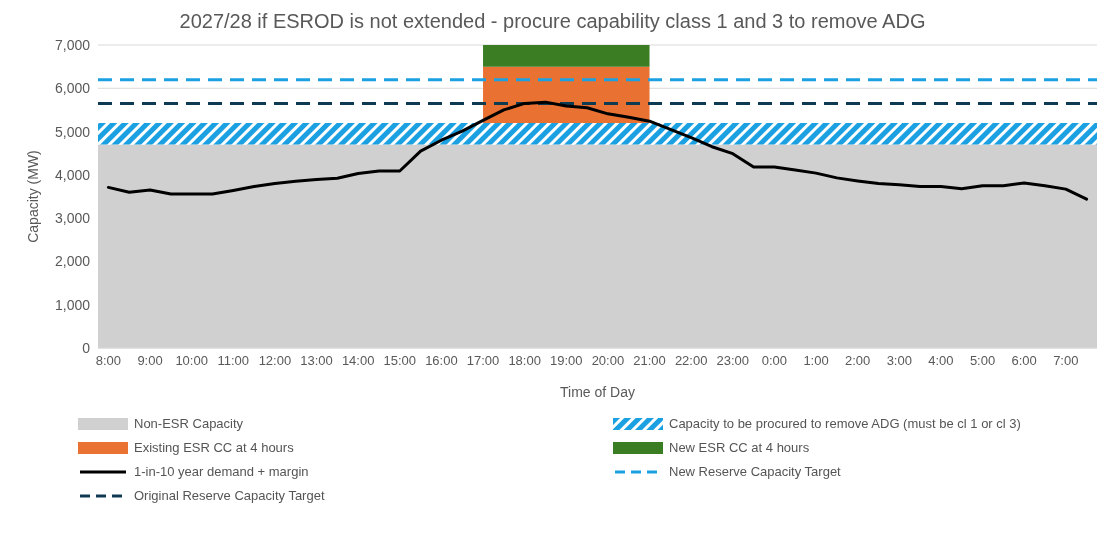 The width and height of the screenshot is (1105, 551). I want to click on legend-label: Capacity to be procured to remove ADG (must be cl 1 or cl 3), so click(845, 423).